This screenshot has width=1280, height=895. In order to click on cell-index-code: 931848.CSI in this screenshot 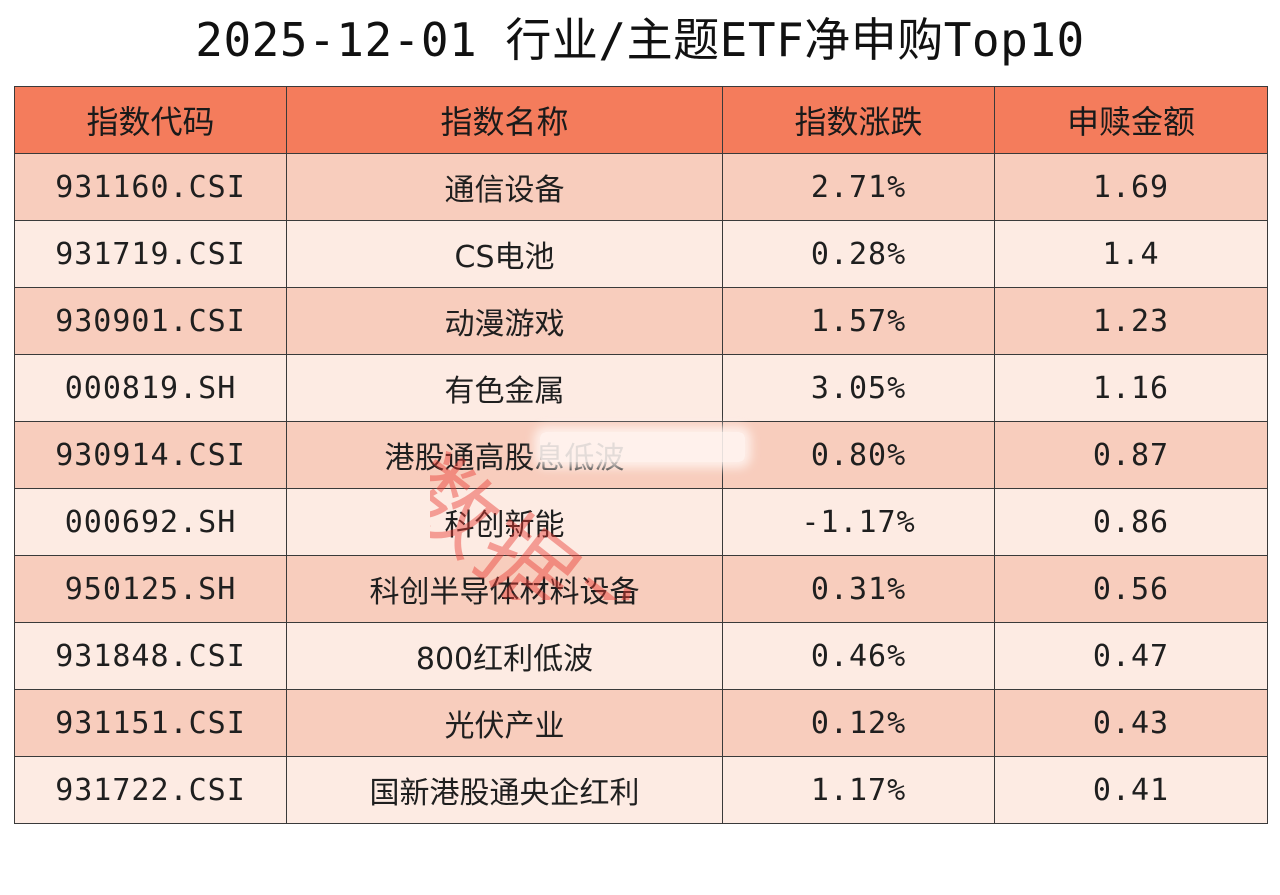, I will do `click(150, 656)`.